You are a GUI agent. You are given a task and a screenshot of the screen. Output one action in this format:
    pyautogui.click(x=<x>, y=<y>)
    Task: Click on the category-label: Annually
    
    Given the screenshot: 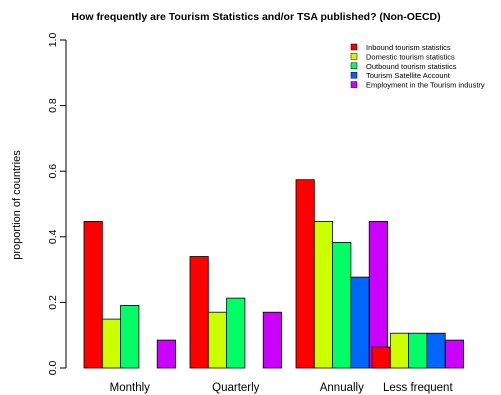 What is the action you would take?
    pyautogui.click(x=342, y=388)
    